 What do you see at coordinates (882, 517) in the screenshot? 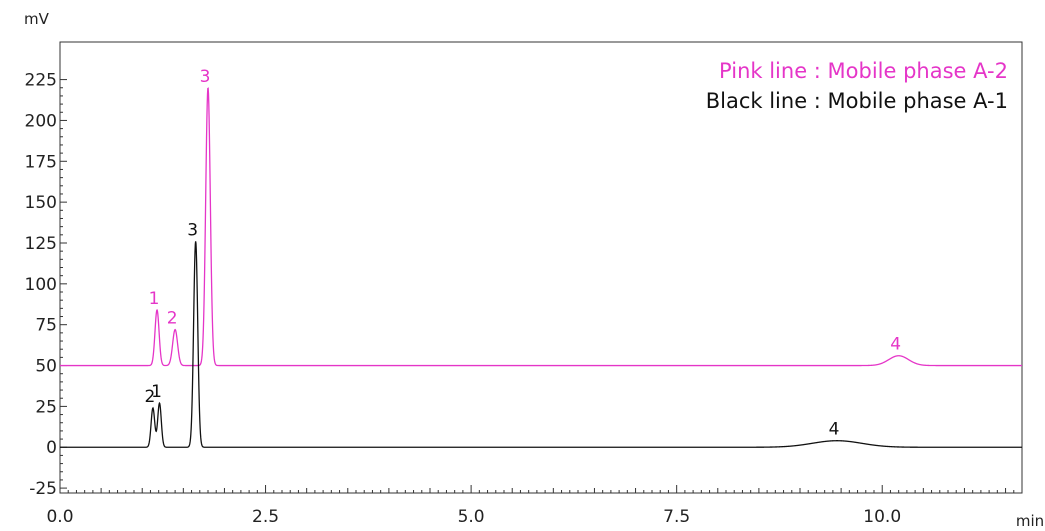
I see `x-tick-label: 10.0` at bounding box center [882, 517].